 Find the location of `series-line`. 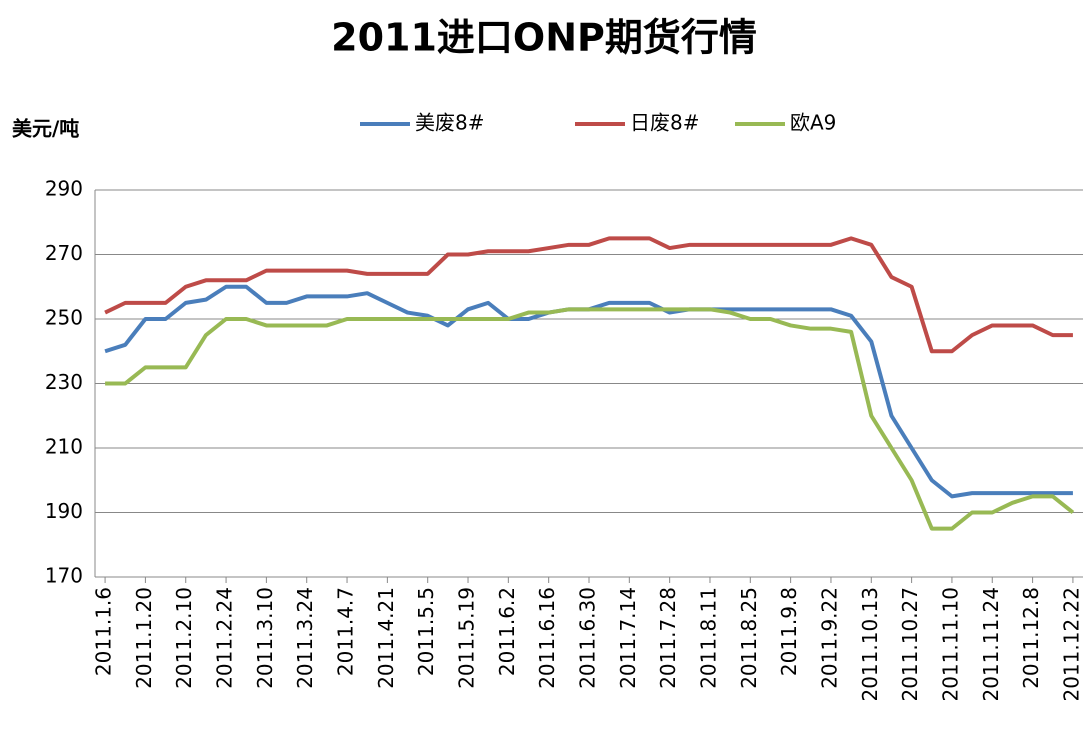

series-line is located at coordinates (588, 295).